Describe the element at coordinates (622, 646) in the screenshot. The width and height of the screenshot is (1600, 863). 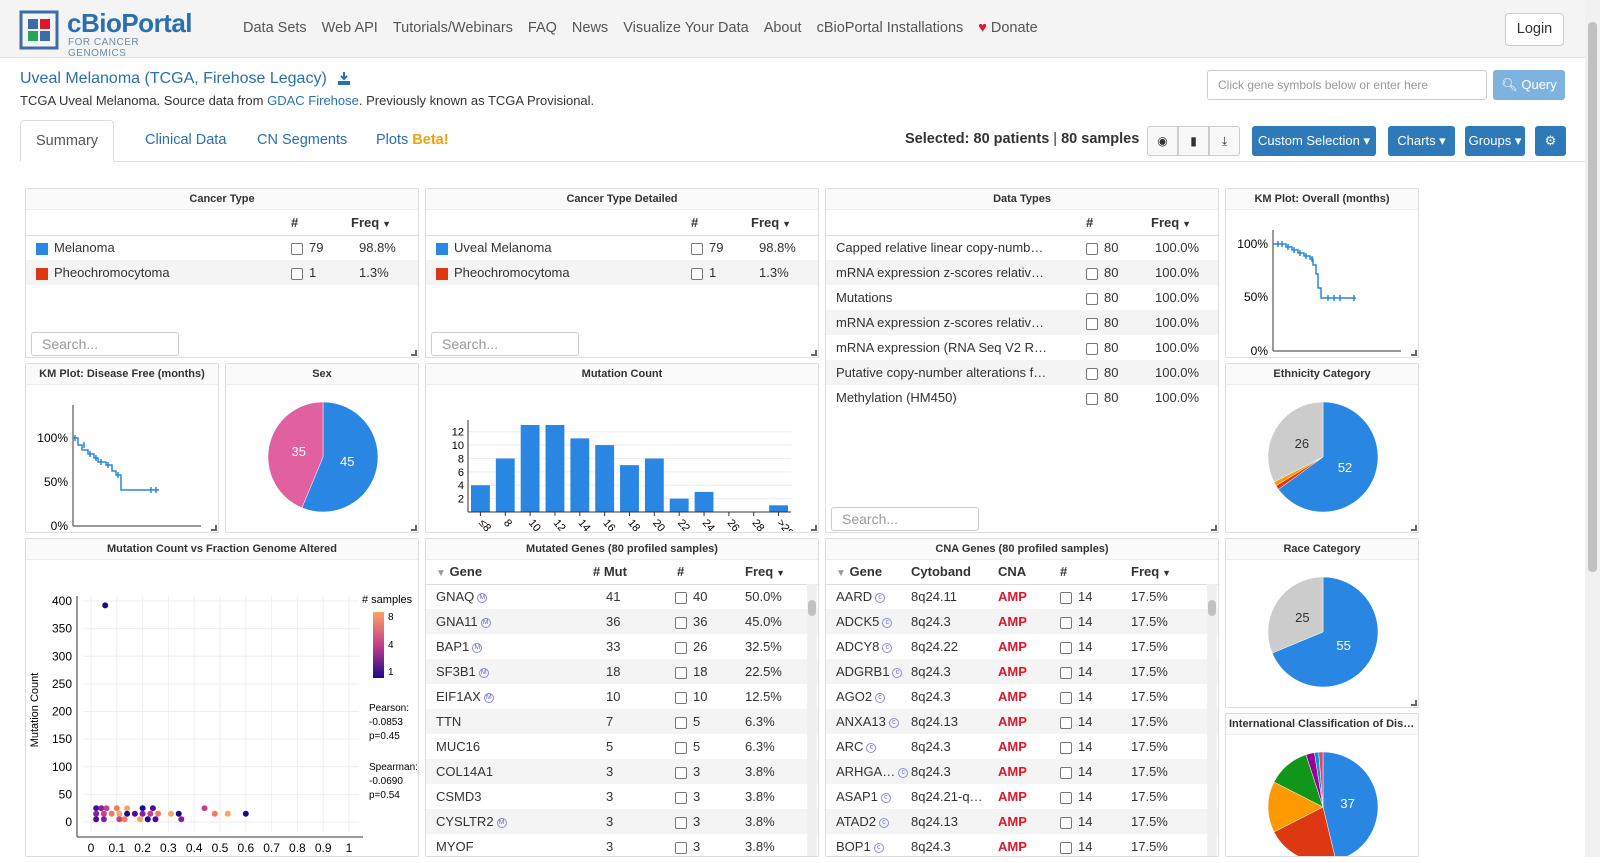
I see `table-row: BAP1 M 33 26 32.5%` at that location.